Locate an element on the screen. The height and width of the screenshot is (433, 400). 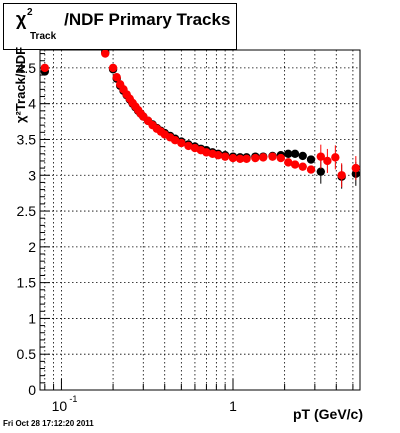
y-tick-label: 2.5 is located at coordinates (27, 211).